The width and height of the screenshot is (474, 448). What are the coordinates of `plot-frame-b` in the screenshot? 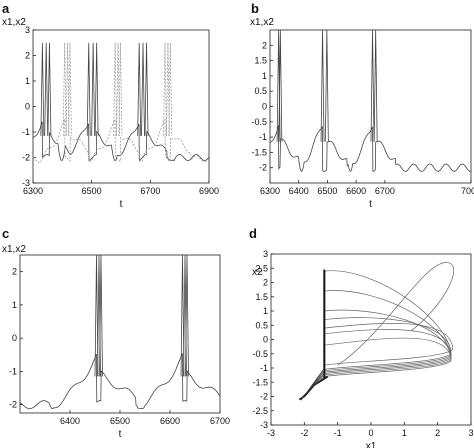 It's located at (370, 106).